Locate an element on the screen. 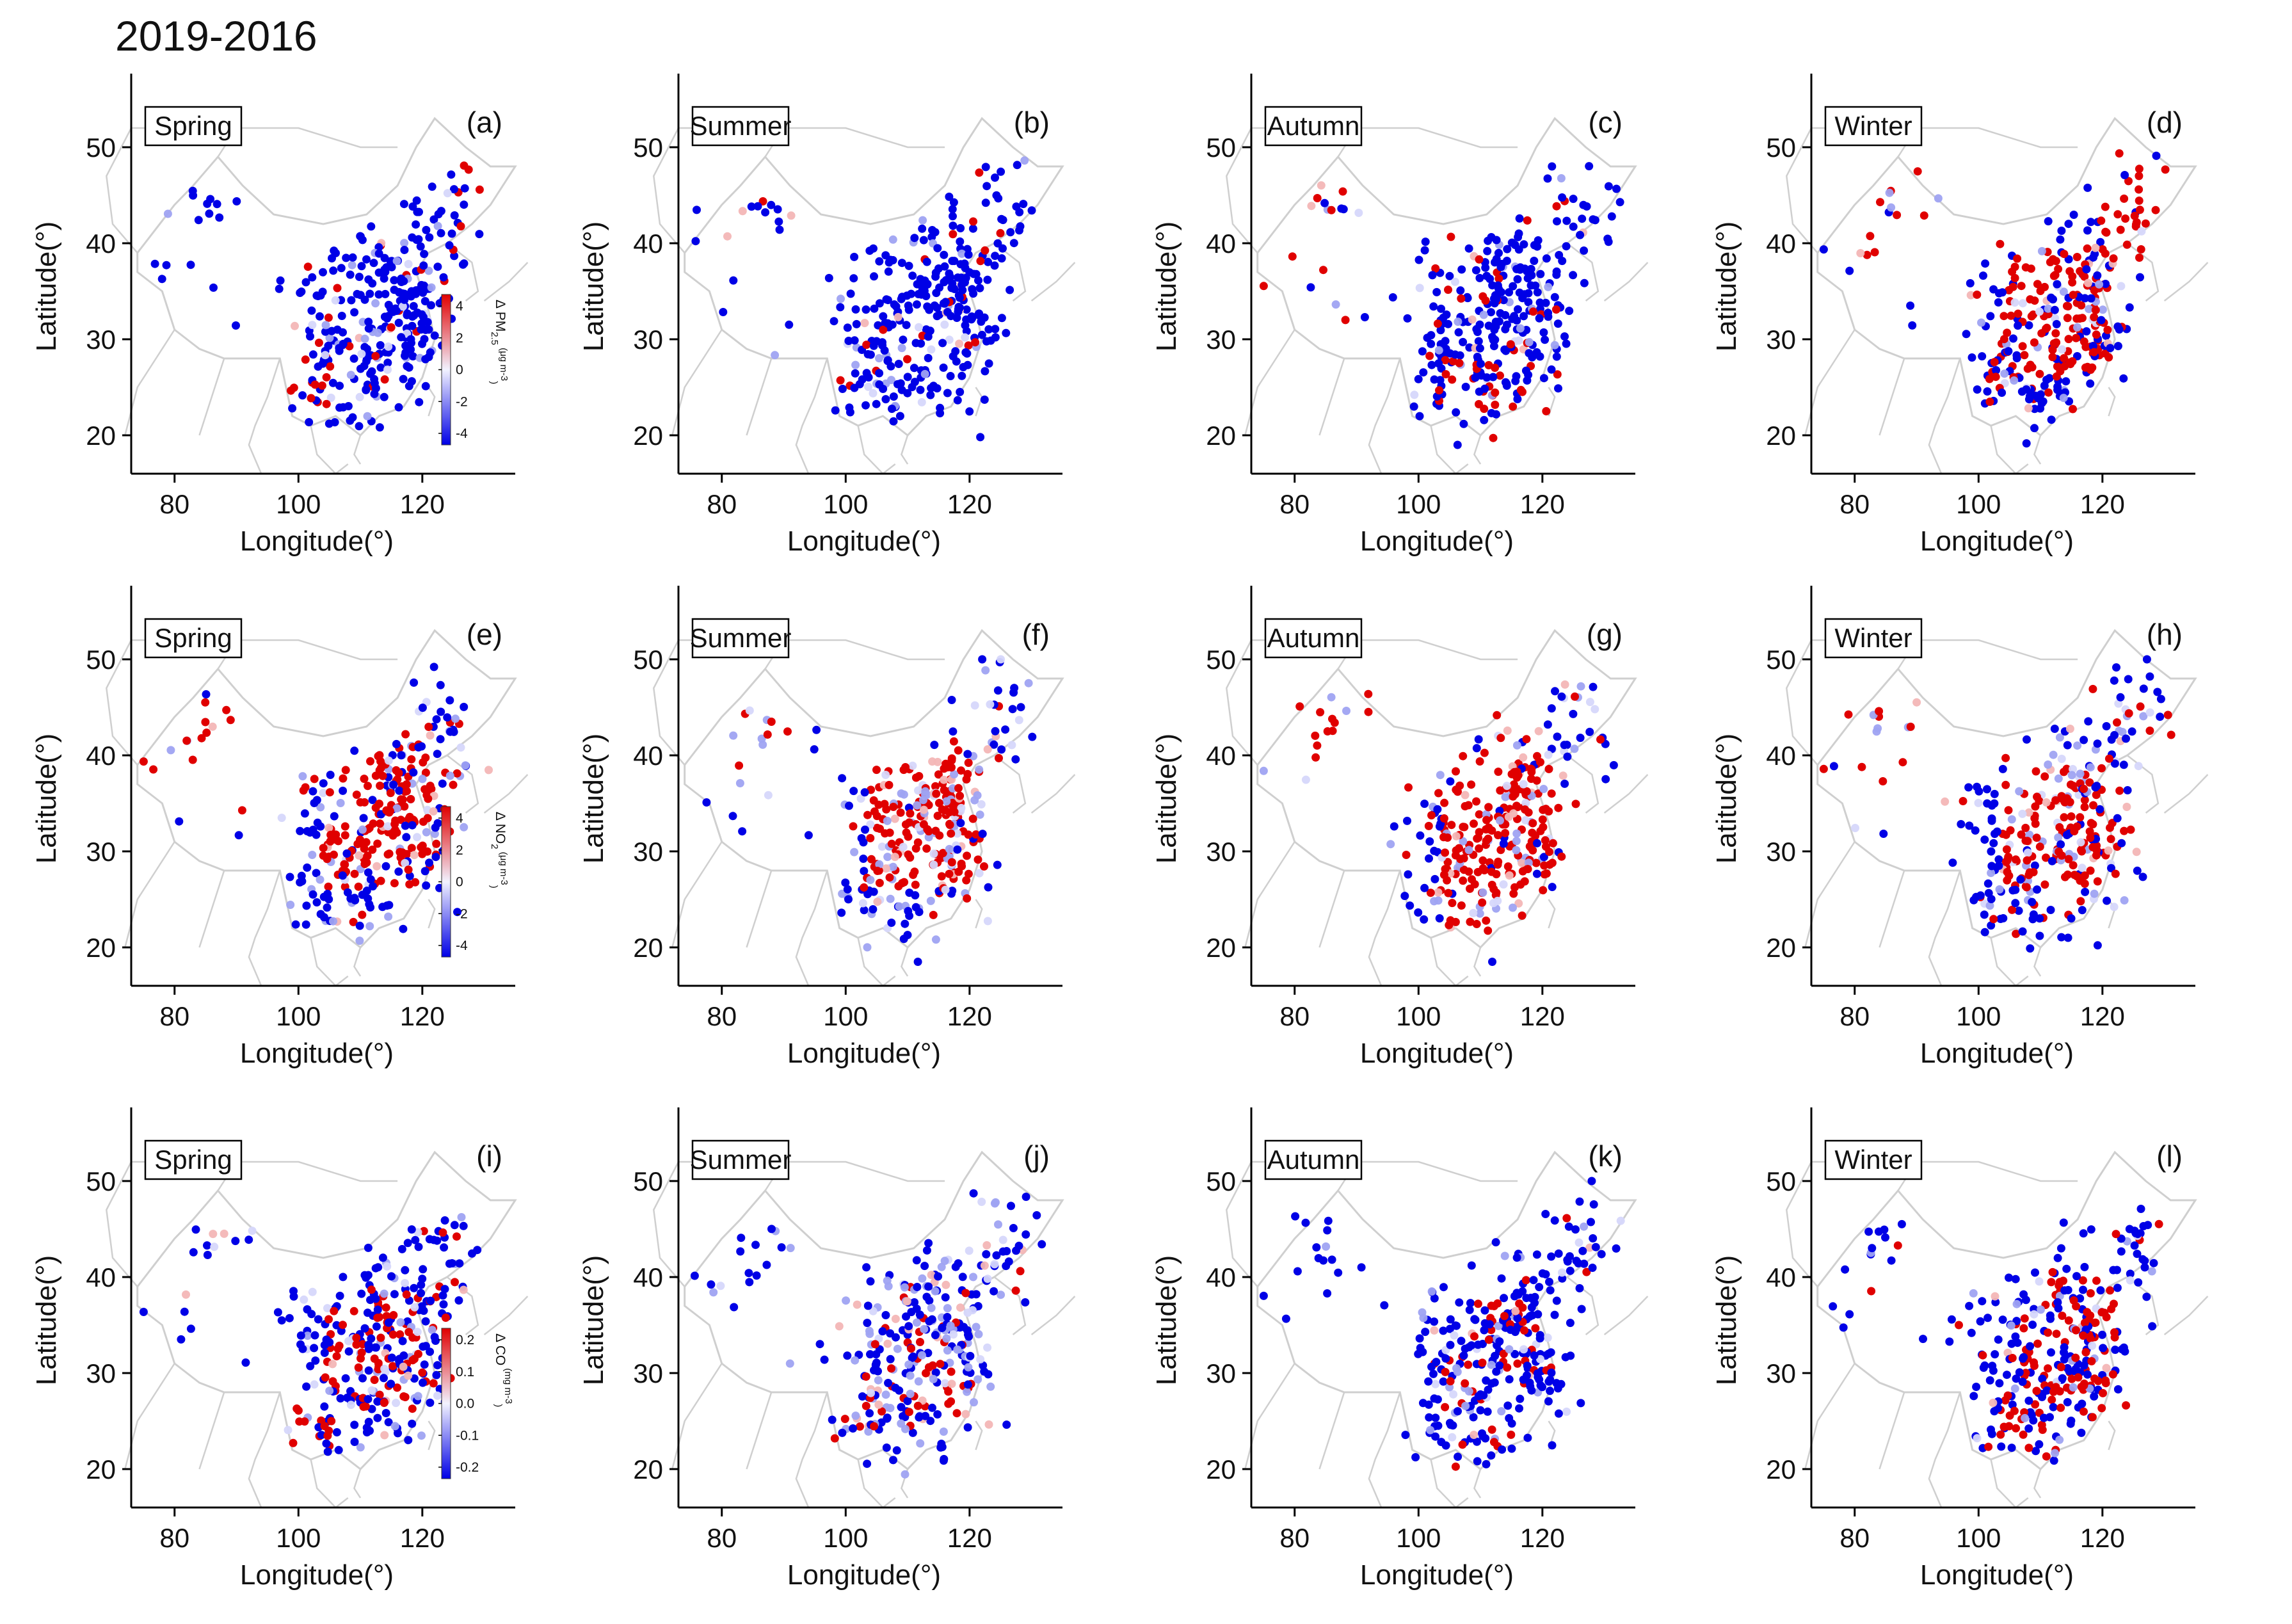 Image resolution: width=2292 pixels, height=1624 pixels. season-label-box: Winter is located at coordinates (1873, 126).